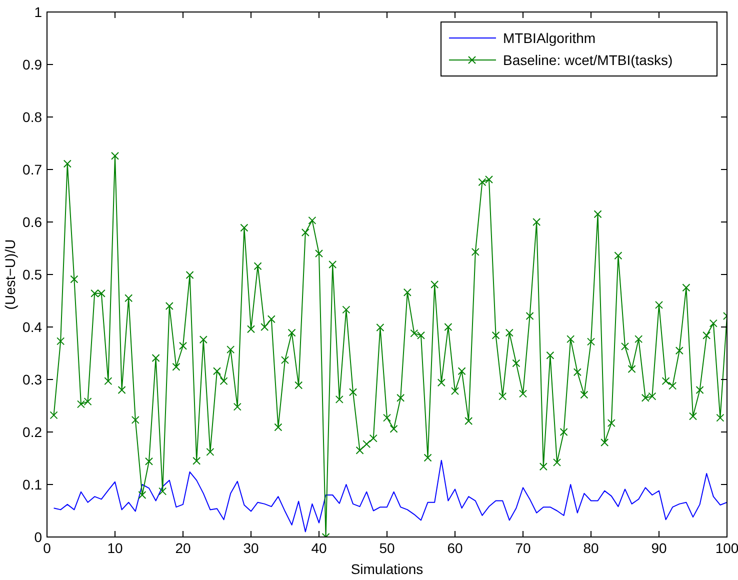  What do you see at coordinates (659, 548) in the screenshot?
I see `x-tick-label: 90` at bounding box center [659, 548].